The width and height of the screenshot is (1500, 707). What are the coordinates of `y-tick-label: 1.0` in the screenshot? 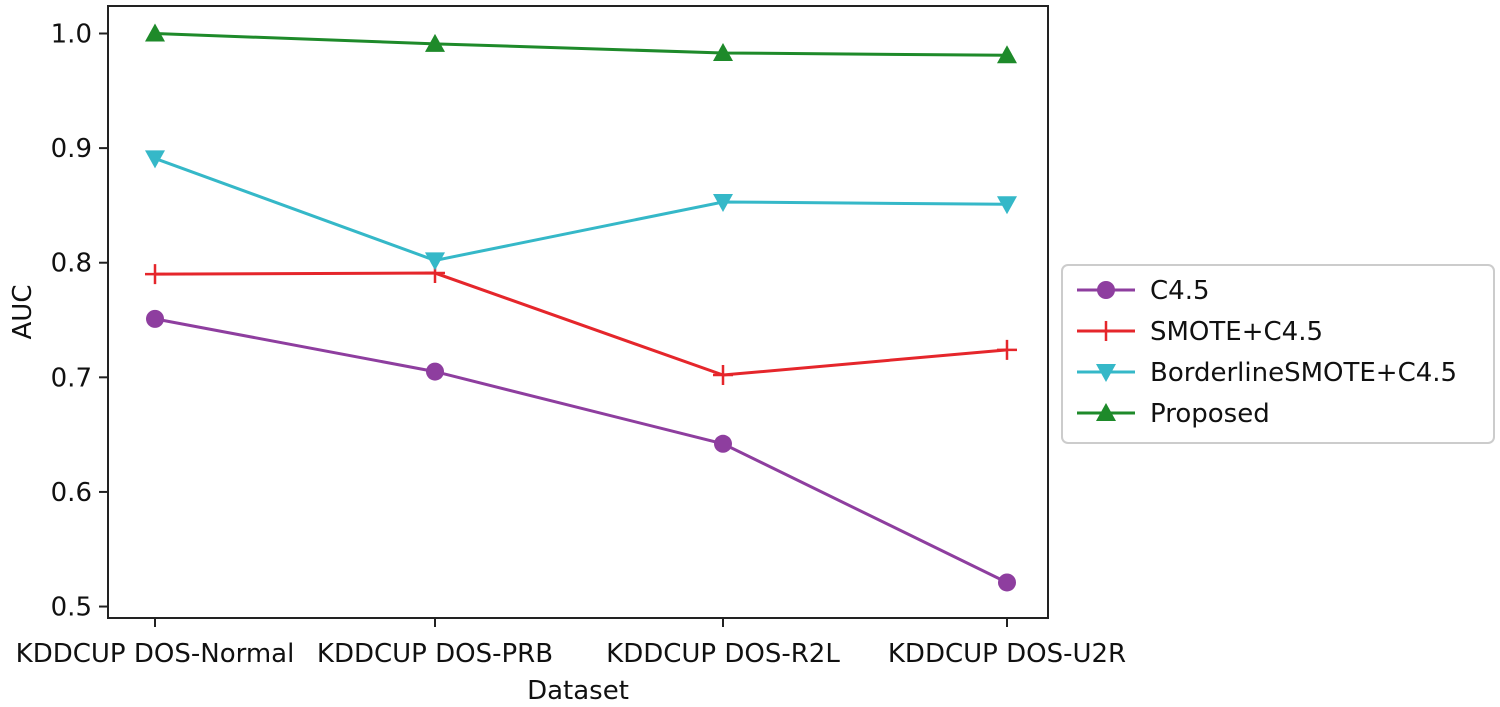 It's located at (71, 35).